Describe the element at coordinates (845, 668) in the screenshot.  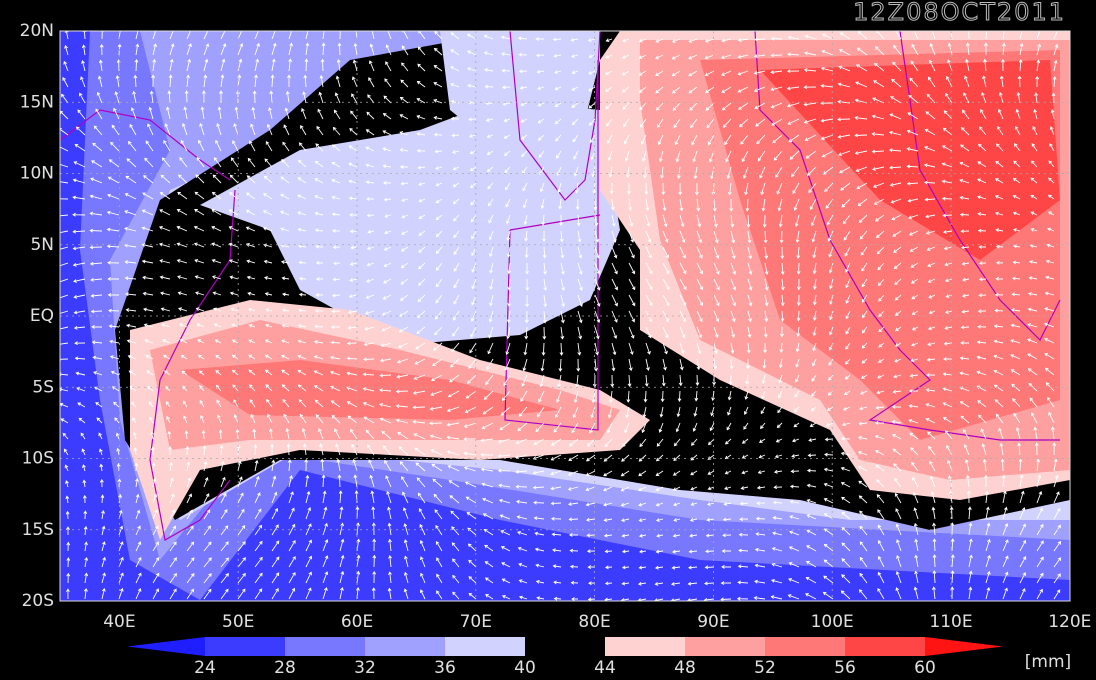
I see `colorbar-label: 56` at that location.